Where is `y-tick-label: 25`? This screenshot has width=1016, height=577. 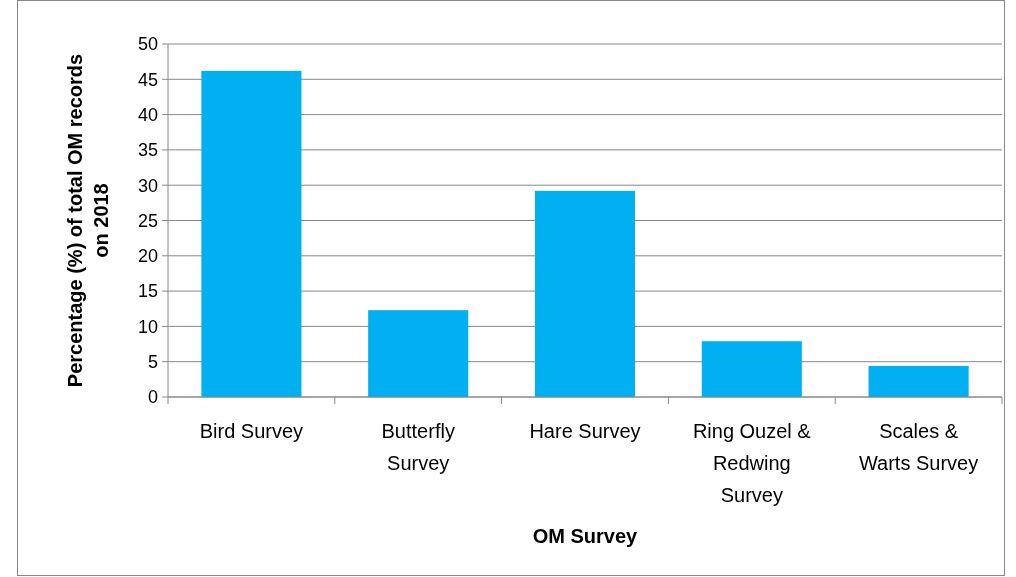
y-tick-label: 25 is located at coordinates (147, 220).